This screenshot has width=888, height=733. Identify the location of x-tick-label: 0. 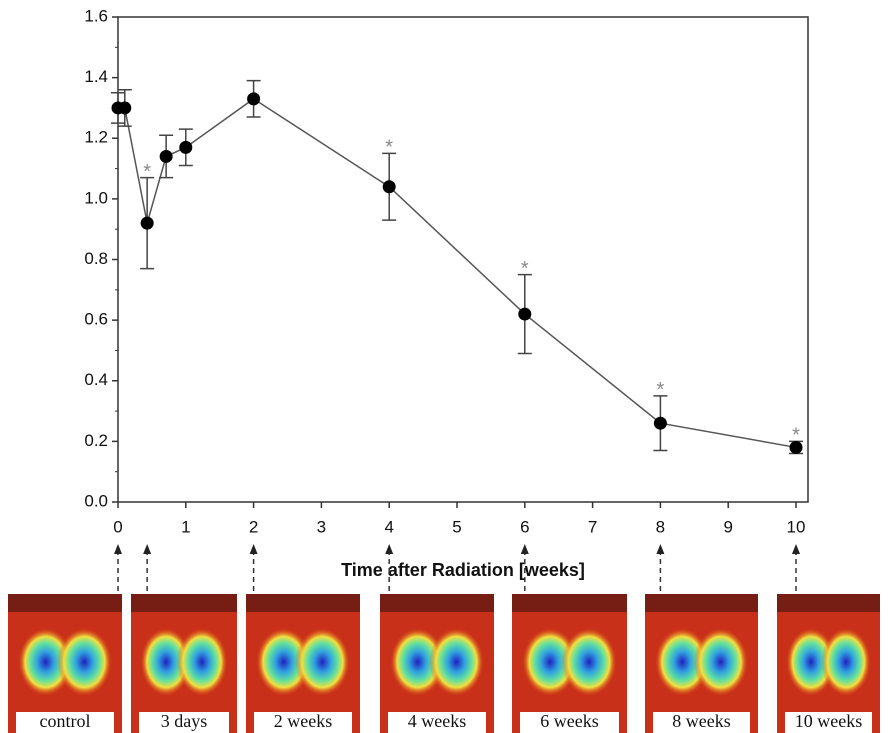
(117, 526).